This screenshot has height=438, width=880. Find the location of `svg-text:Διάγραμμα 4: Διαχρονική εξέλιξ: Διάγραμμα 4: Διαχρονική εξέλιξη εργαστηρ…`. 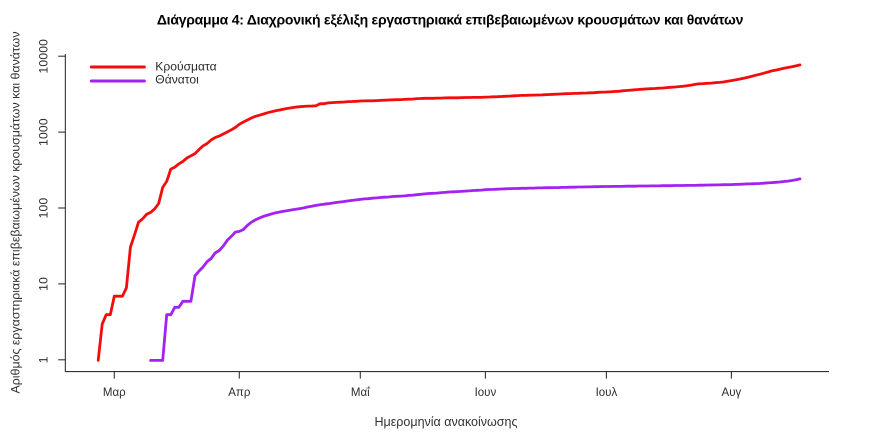

svg-text:Διάγραμμα 4: Διαχρονική εξέλιξ: Διάγραμμα 4: Διαχρονική εξέλιξη εργαστηρ… is located at coordinates (450, 20).